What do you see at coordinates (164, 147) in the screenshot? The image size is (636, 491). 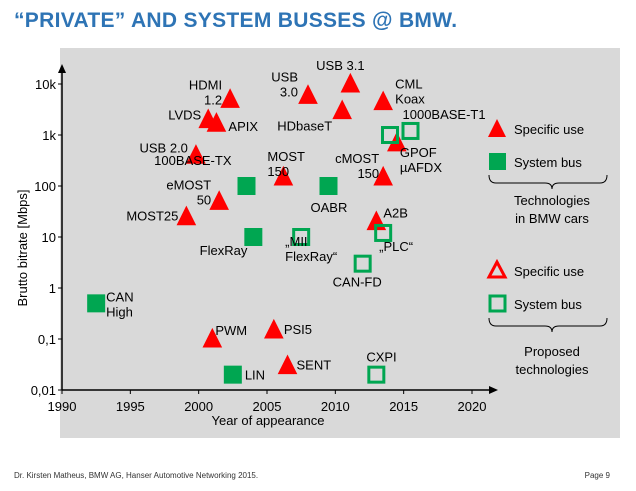 I see `data-label: USB 2.0` at bounding box center [164, 147].